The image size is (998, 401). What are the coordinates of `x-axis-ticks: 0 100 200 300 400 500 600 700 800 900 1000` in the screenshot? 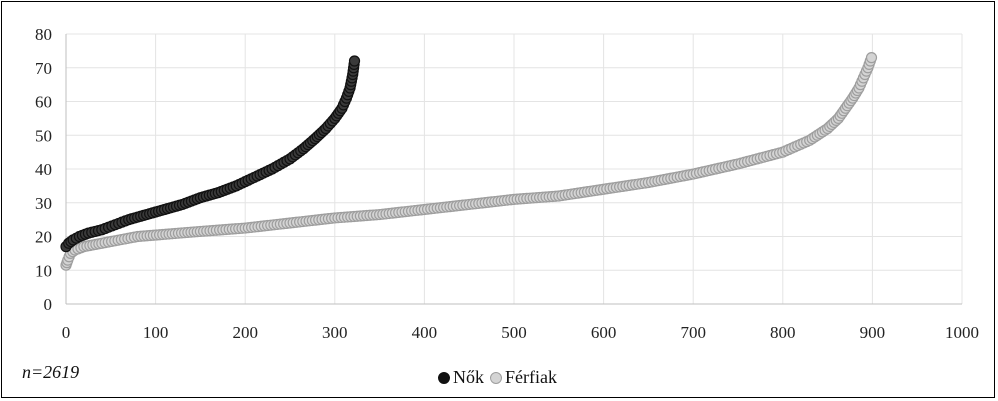 It's located at (520, 332).